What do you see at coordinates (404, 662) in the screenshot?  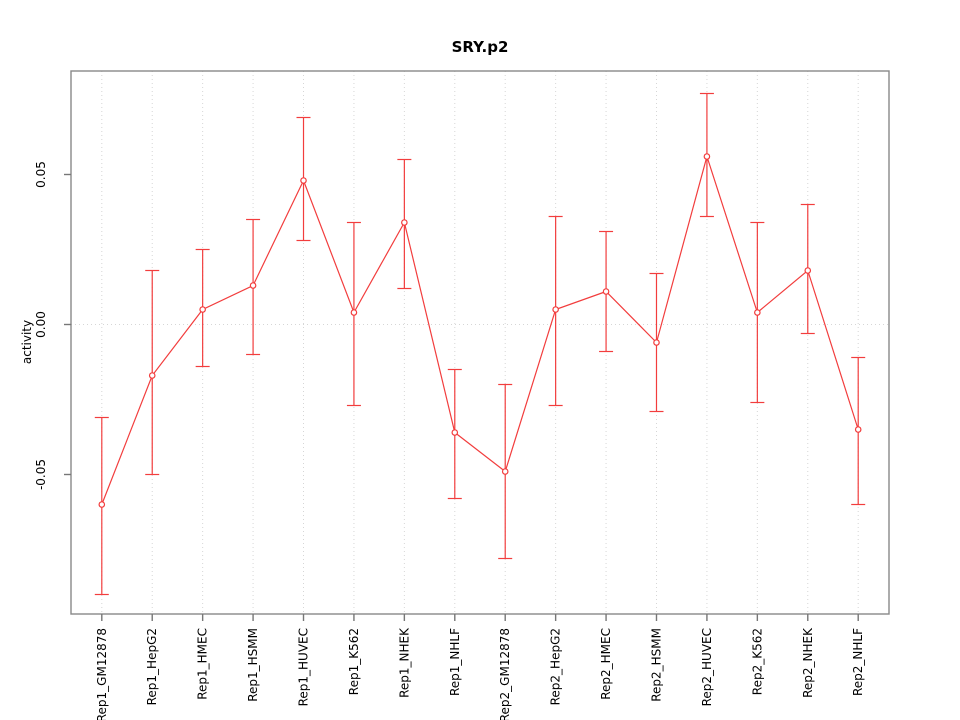 I see `x-tick-label: Rep1_NHEK` at bounding box center [404, 662].